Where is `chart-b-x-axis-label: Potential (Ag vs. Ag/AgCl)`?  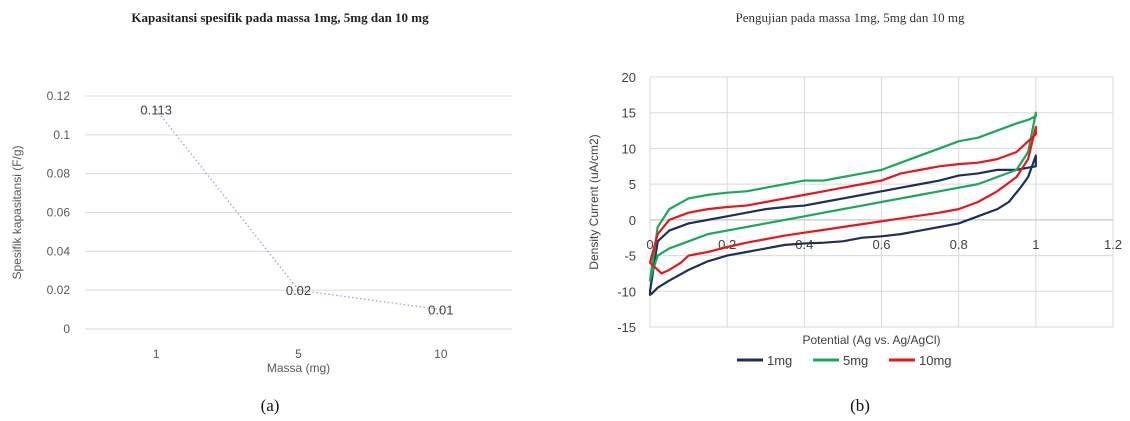
chart-b-x-axis-label: Potential (Ag vs. Ag/AgCl) is located at coordinates (871, 340).